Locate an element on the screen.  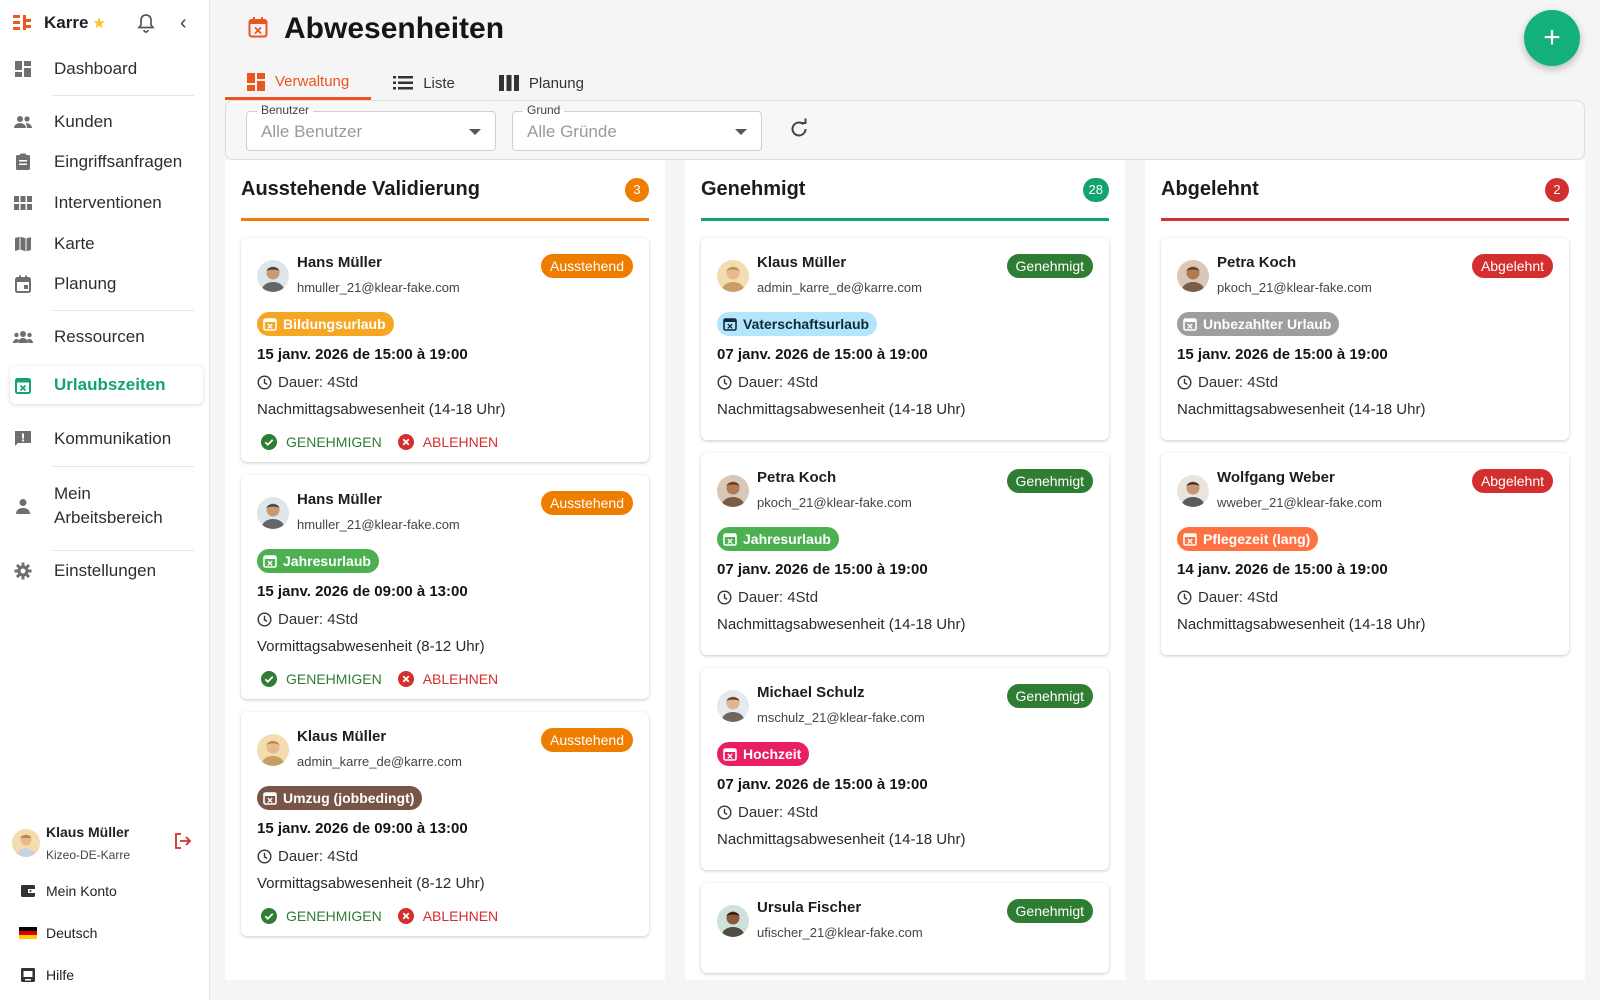
dashboard-icon is located at coordinates (256, 81).